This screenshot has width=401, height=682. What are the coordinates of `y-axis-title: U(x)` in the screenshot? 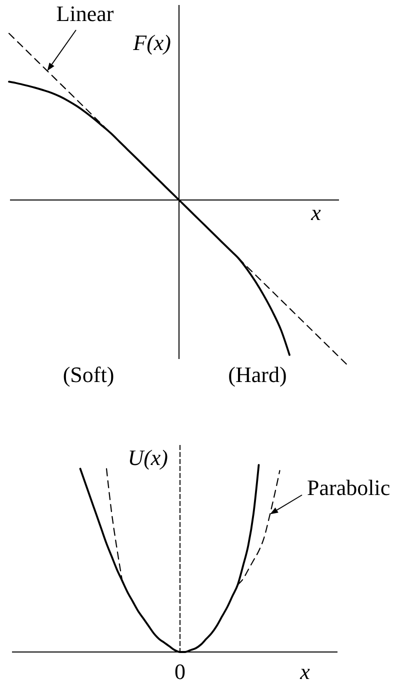 It's located at (148, 457).